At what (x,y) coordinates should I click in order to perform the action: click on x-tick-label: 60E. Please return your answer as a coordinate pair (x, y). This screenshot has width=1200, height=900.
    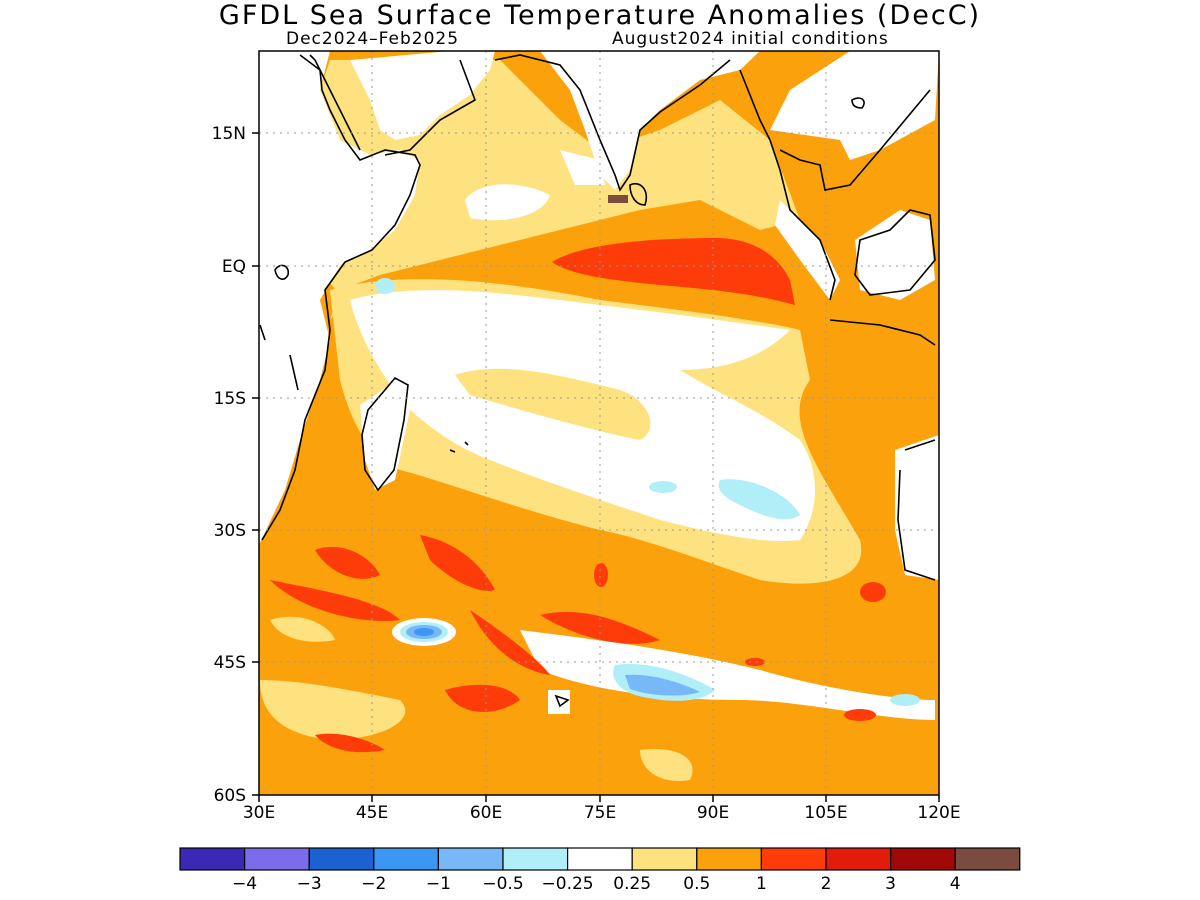
    Looking at the image, I should click on (486, 813).